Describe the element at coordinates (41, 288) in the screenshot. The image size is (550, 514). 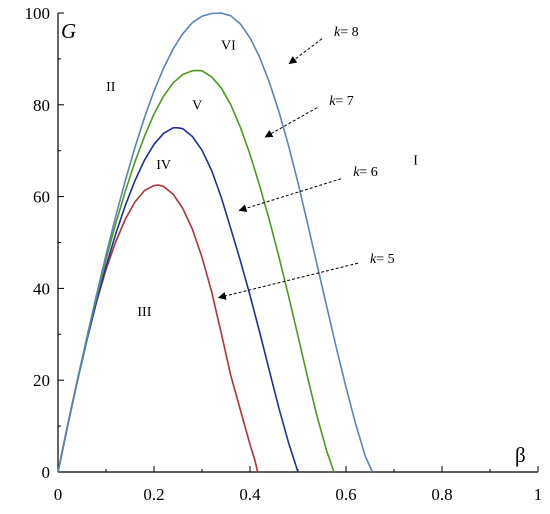
I see `y-tick-label: 40` at that location.